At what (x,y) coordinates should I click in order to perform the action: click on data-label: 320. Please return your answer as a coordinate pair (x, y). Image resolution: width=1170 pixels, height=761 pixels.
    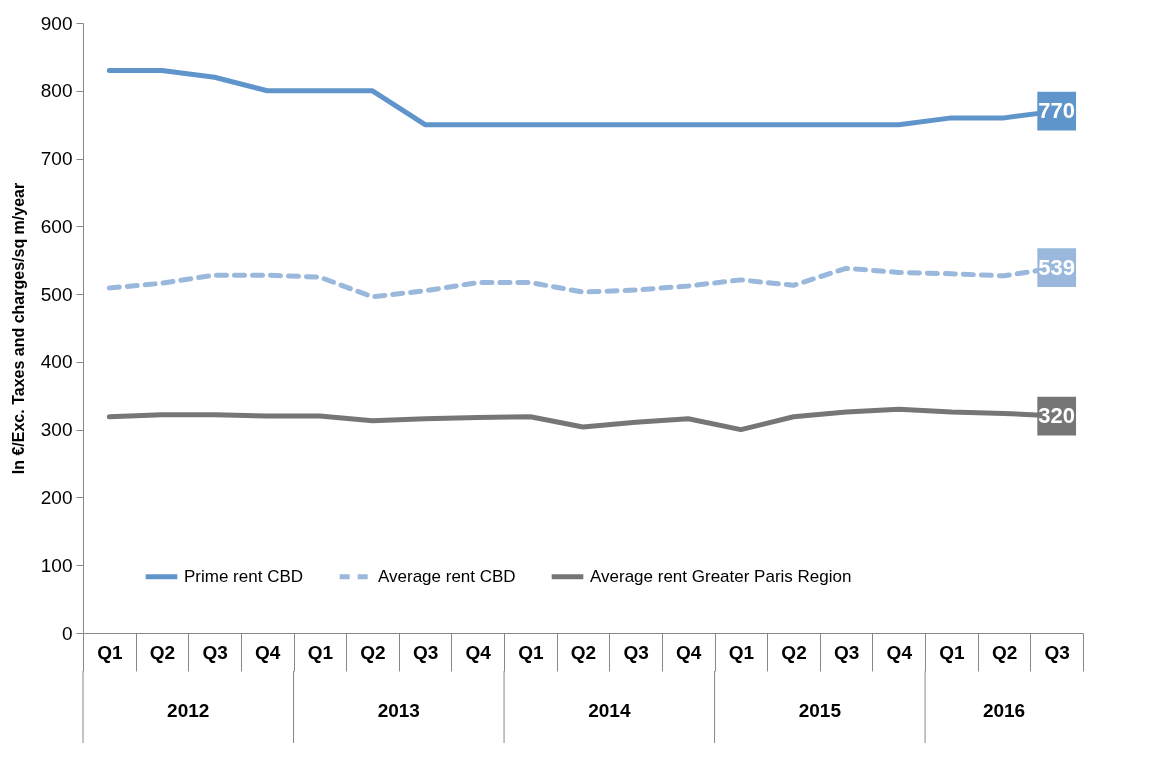
    Looking at the image, I should click on (1057, 416).